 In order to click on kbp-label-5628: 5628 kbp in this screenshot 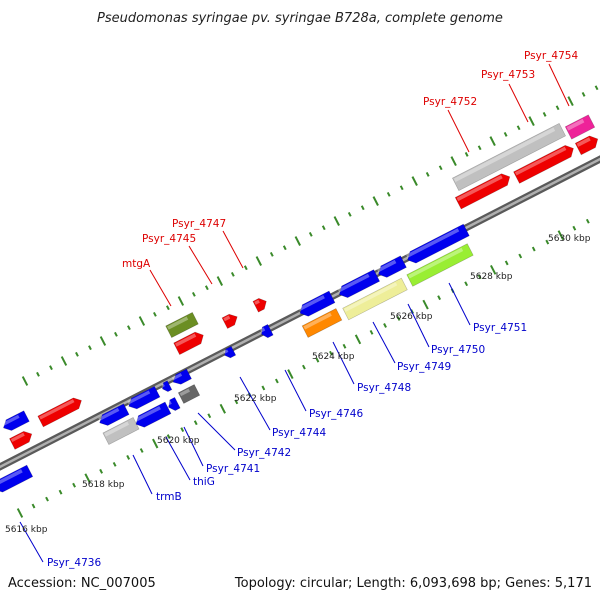, I will do `click(491, 277)`.